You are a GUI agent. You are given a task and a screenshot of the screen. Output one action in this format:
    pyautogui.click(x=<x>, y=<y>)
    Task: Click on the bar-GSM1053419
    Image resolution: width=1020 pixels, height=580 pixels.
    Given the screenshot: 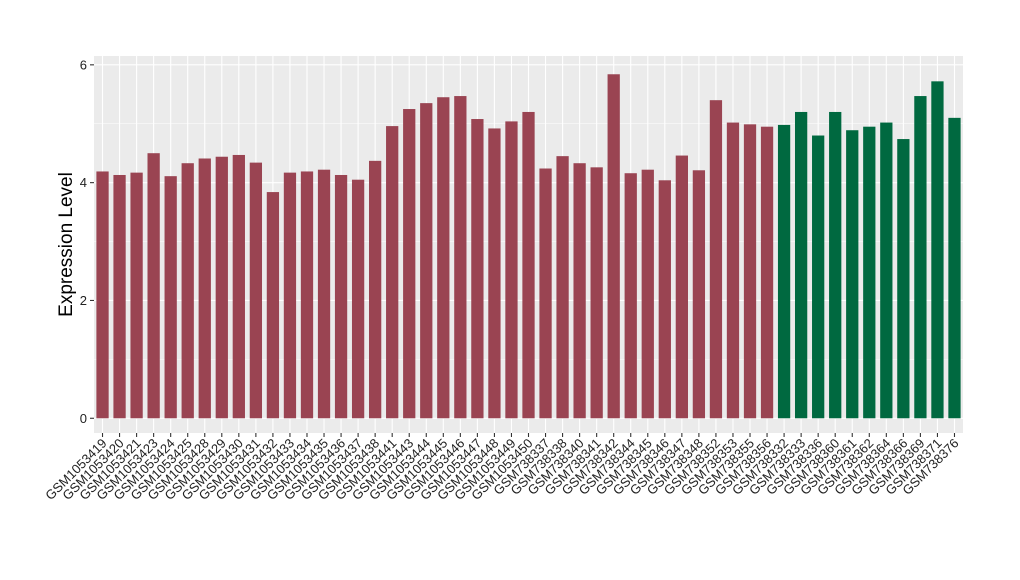 What is the action you would take?
    pyautogui.click(x=102, y=295)
    